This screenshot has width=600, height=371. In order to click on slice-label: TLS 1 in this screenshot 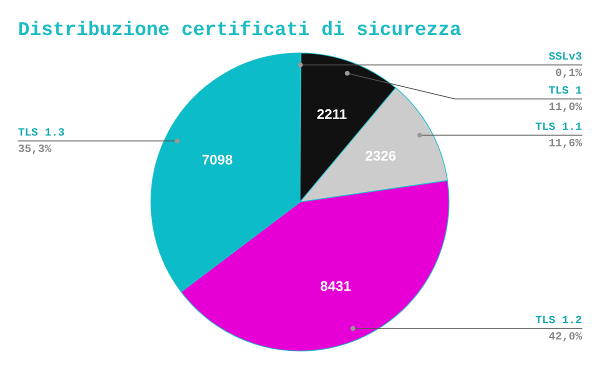, I will do `click(565, 90)`.